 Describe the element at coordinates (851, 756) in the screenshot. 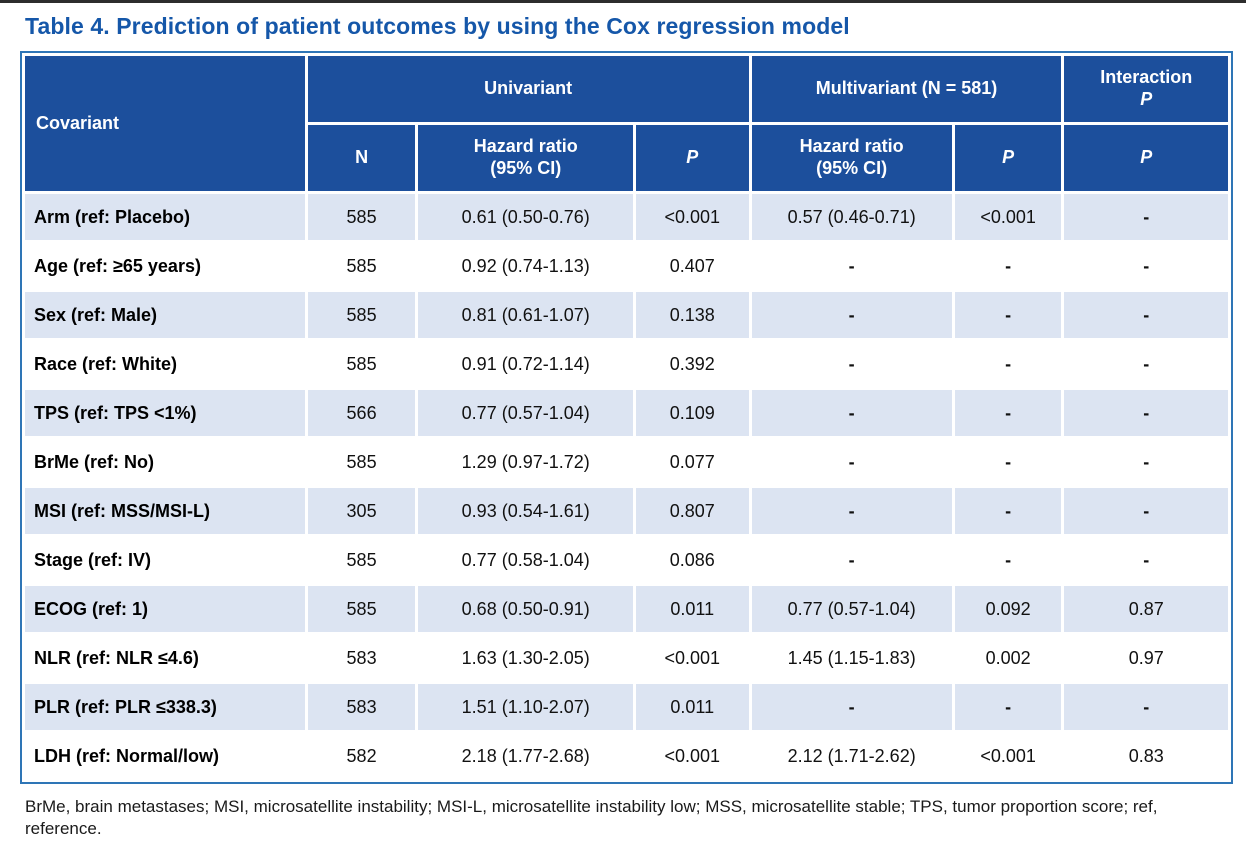

I see `multi-hr-cell: 2.12 (1.71-2.62)` at that location.